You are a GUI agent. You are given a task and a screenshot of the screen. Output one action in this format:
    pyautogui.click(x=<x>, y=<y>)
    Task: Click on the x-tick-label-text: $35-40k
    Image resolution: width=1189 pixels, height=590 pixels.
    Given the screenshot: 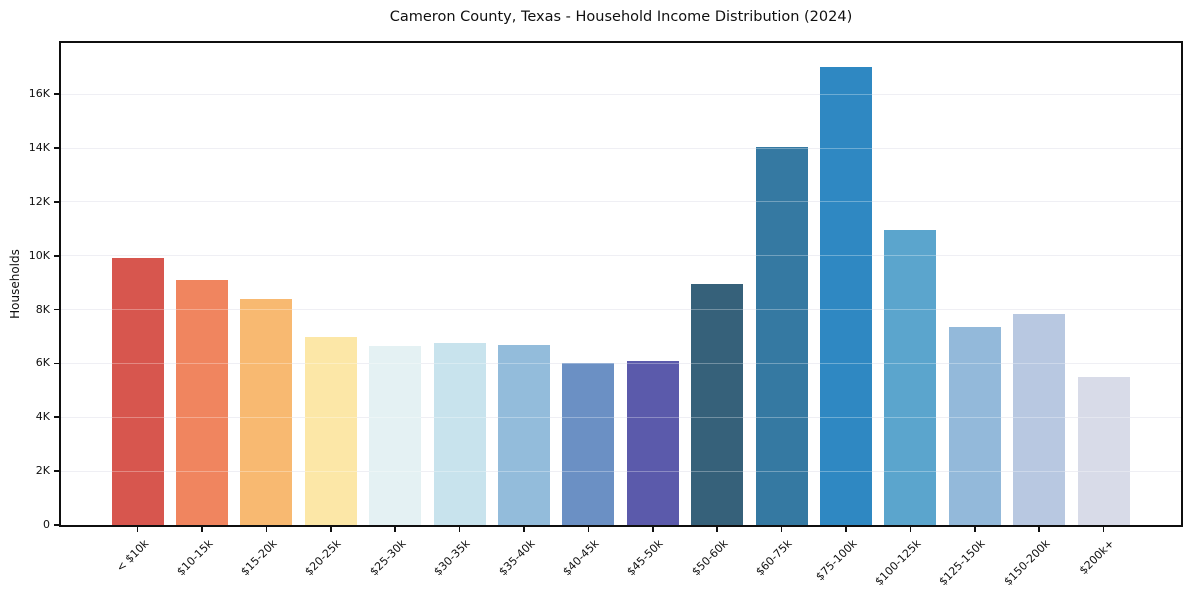 What is the action you would take?
    pyautogui.click(x=516, y=558)
    